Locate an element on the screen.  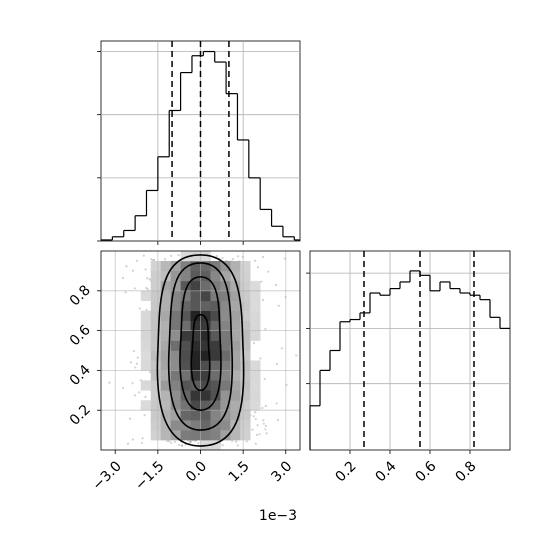
br-xtick-label-3: 0.8 is located at coordinates (466, 471).